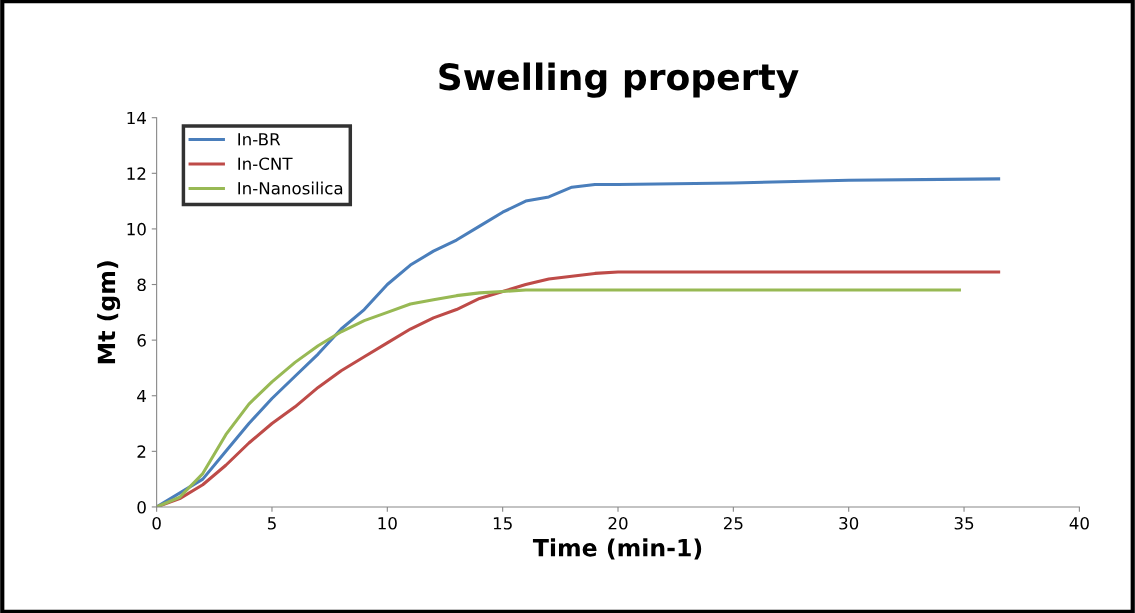  I want to click on x-tick-label: 30, so click(849, 523).